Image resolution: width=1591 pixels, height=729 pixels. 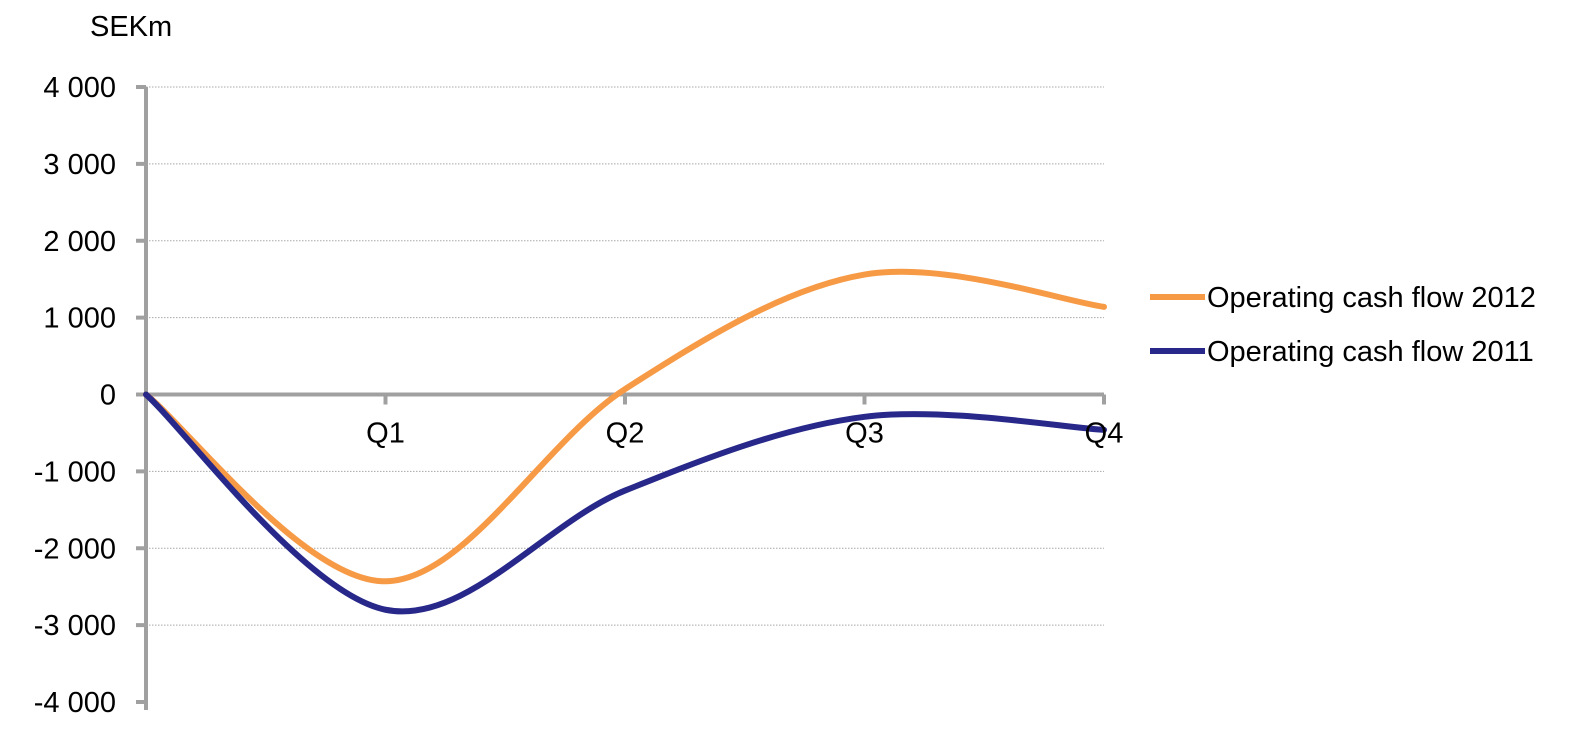 I want to click on y-tick-label: 2 000, so click(x=79, y=242).